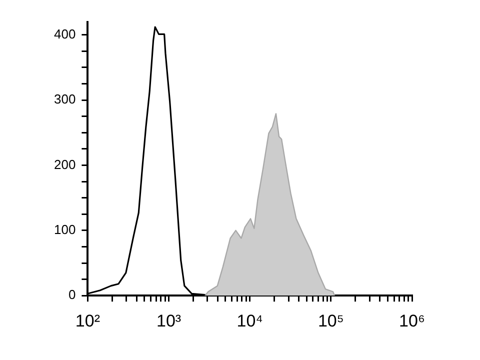 Image resolution: width=480 pixels, height=360 pixels. Describe the element at coordinates (65, 229) in the screenshot. I see `y-tick-label: 100` at that location.